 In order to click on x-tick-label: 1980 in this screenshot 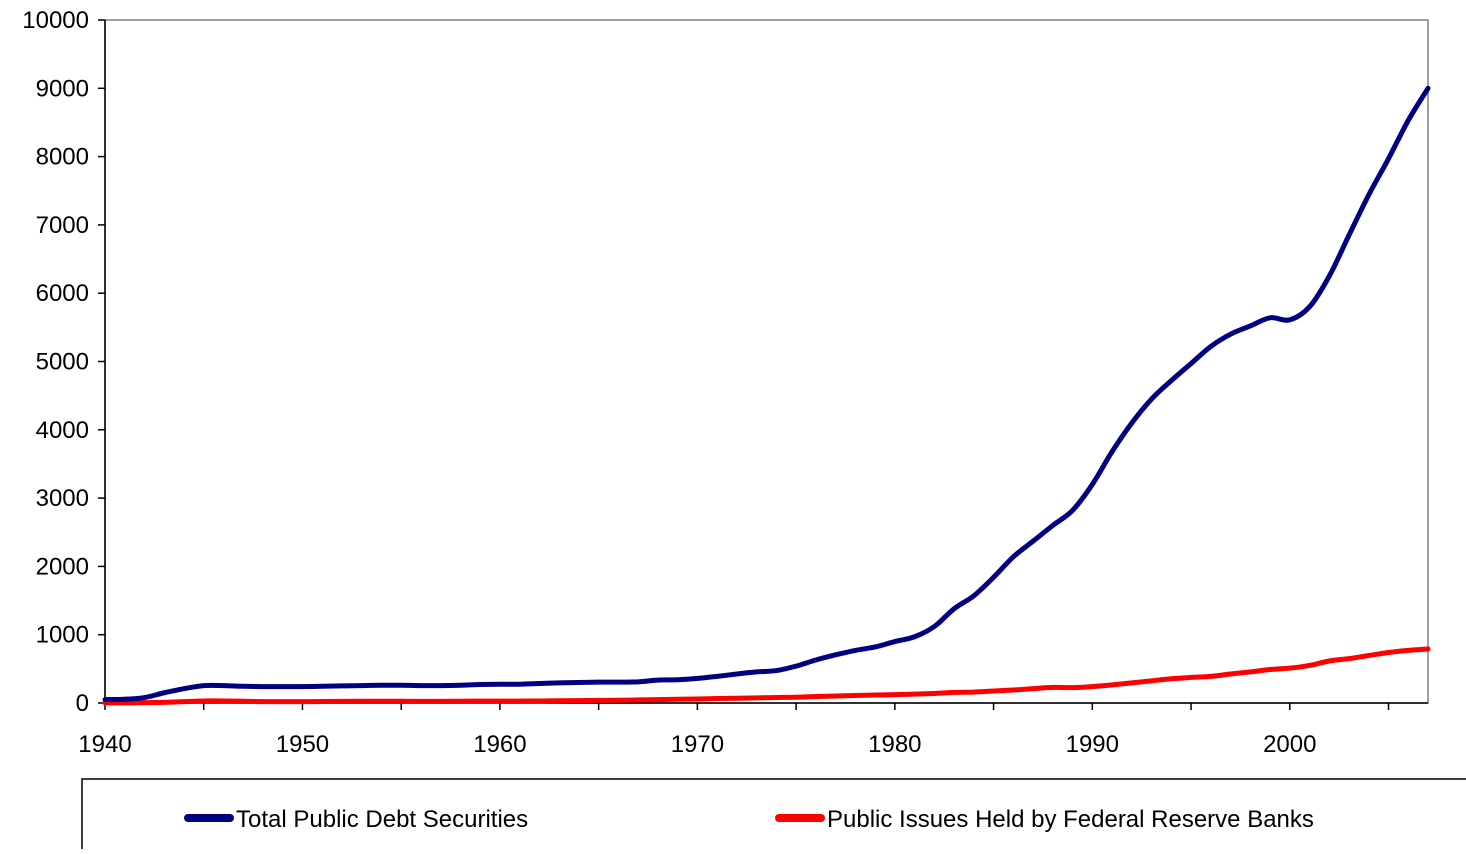, I will do `click(894, 744)`.